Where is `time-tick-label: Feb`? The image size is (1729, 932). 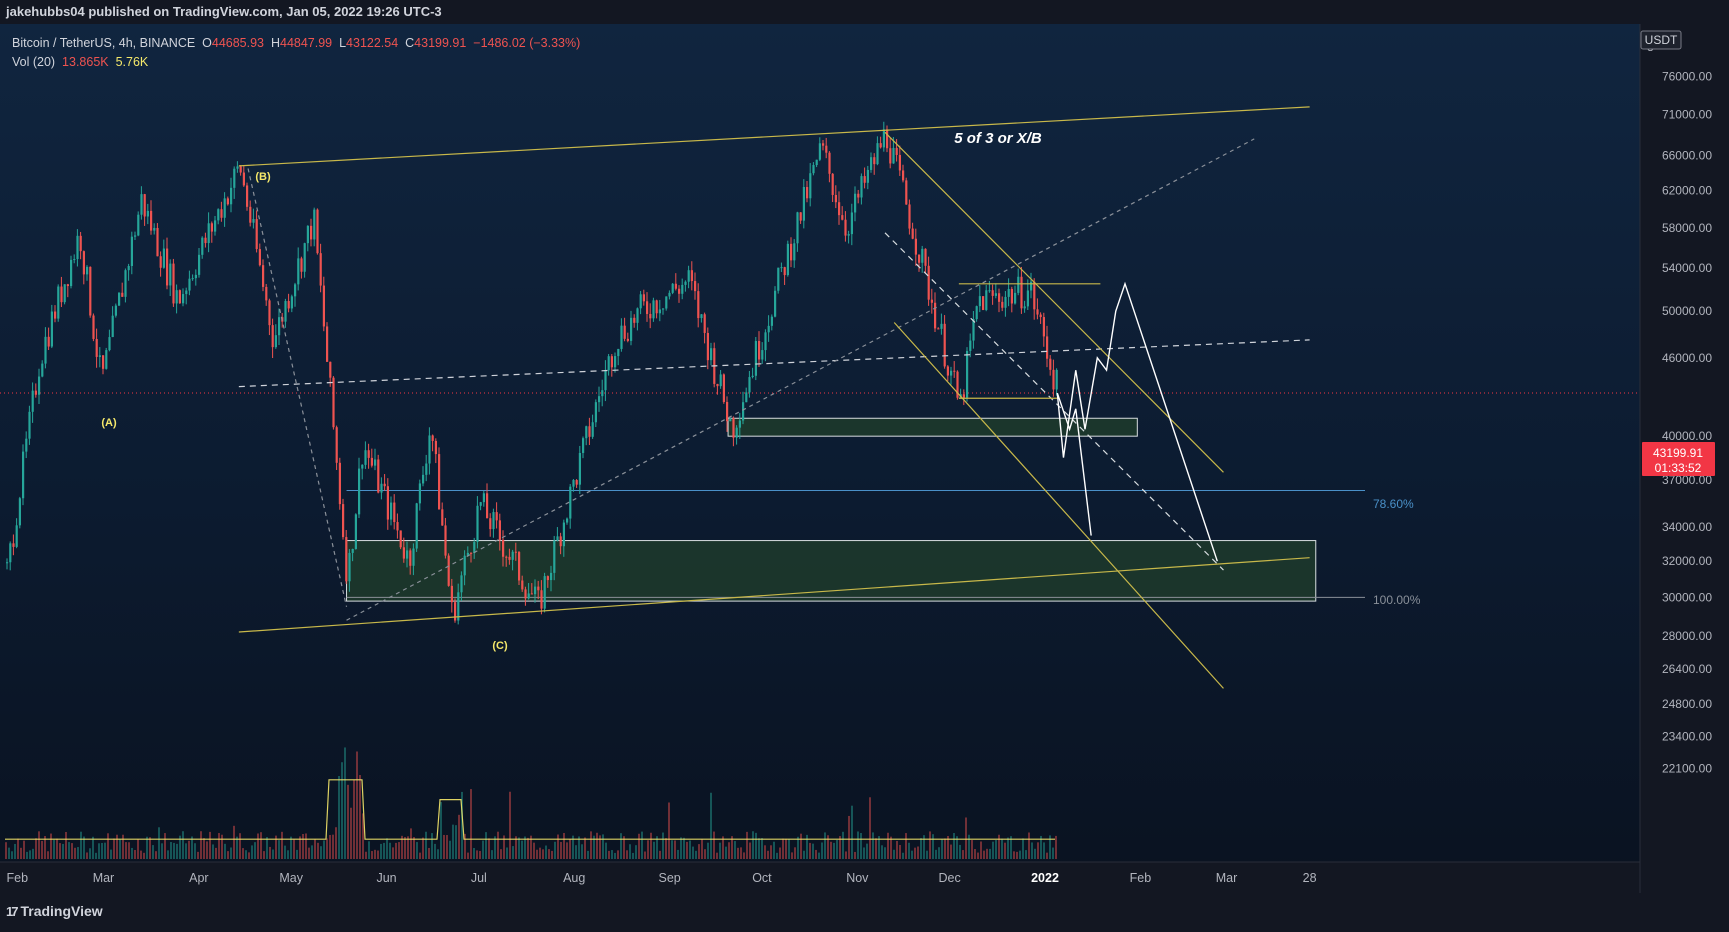
time-tick-label: Feb is located at coordinates (18, 878).